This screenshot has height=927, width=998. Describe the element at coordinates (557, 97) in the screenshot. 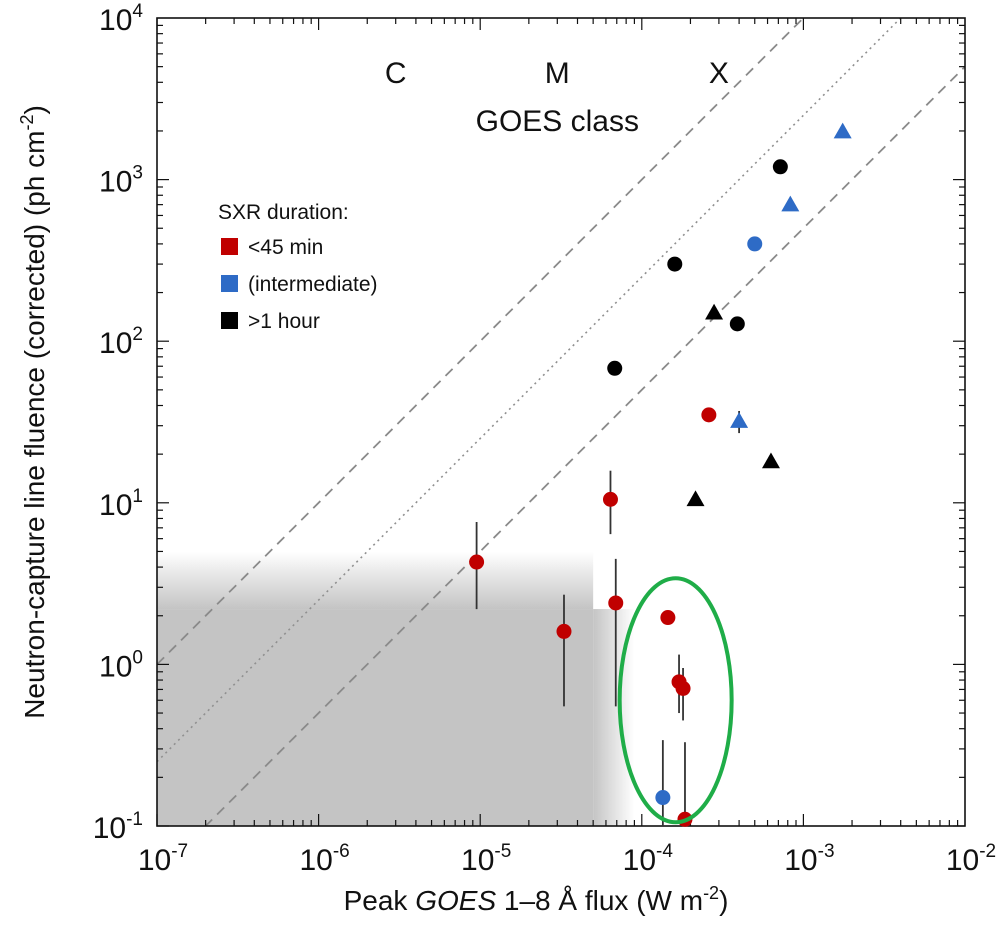

I see `goes-class-labels: C M X GOES class` at that location.